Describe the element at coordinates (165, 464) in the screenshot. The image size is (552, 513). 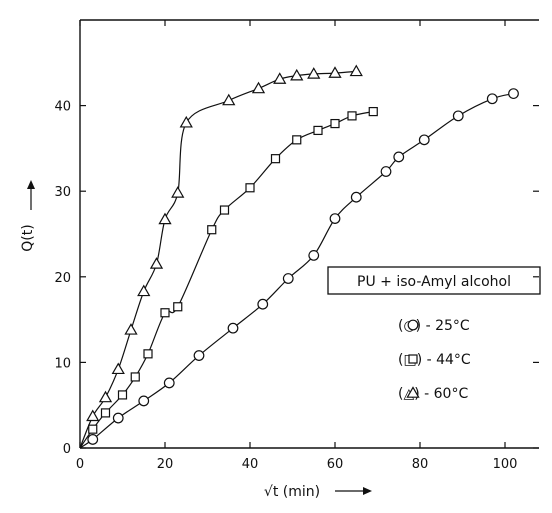
I see `x-tick-label: 20` at that location.